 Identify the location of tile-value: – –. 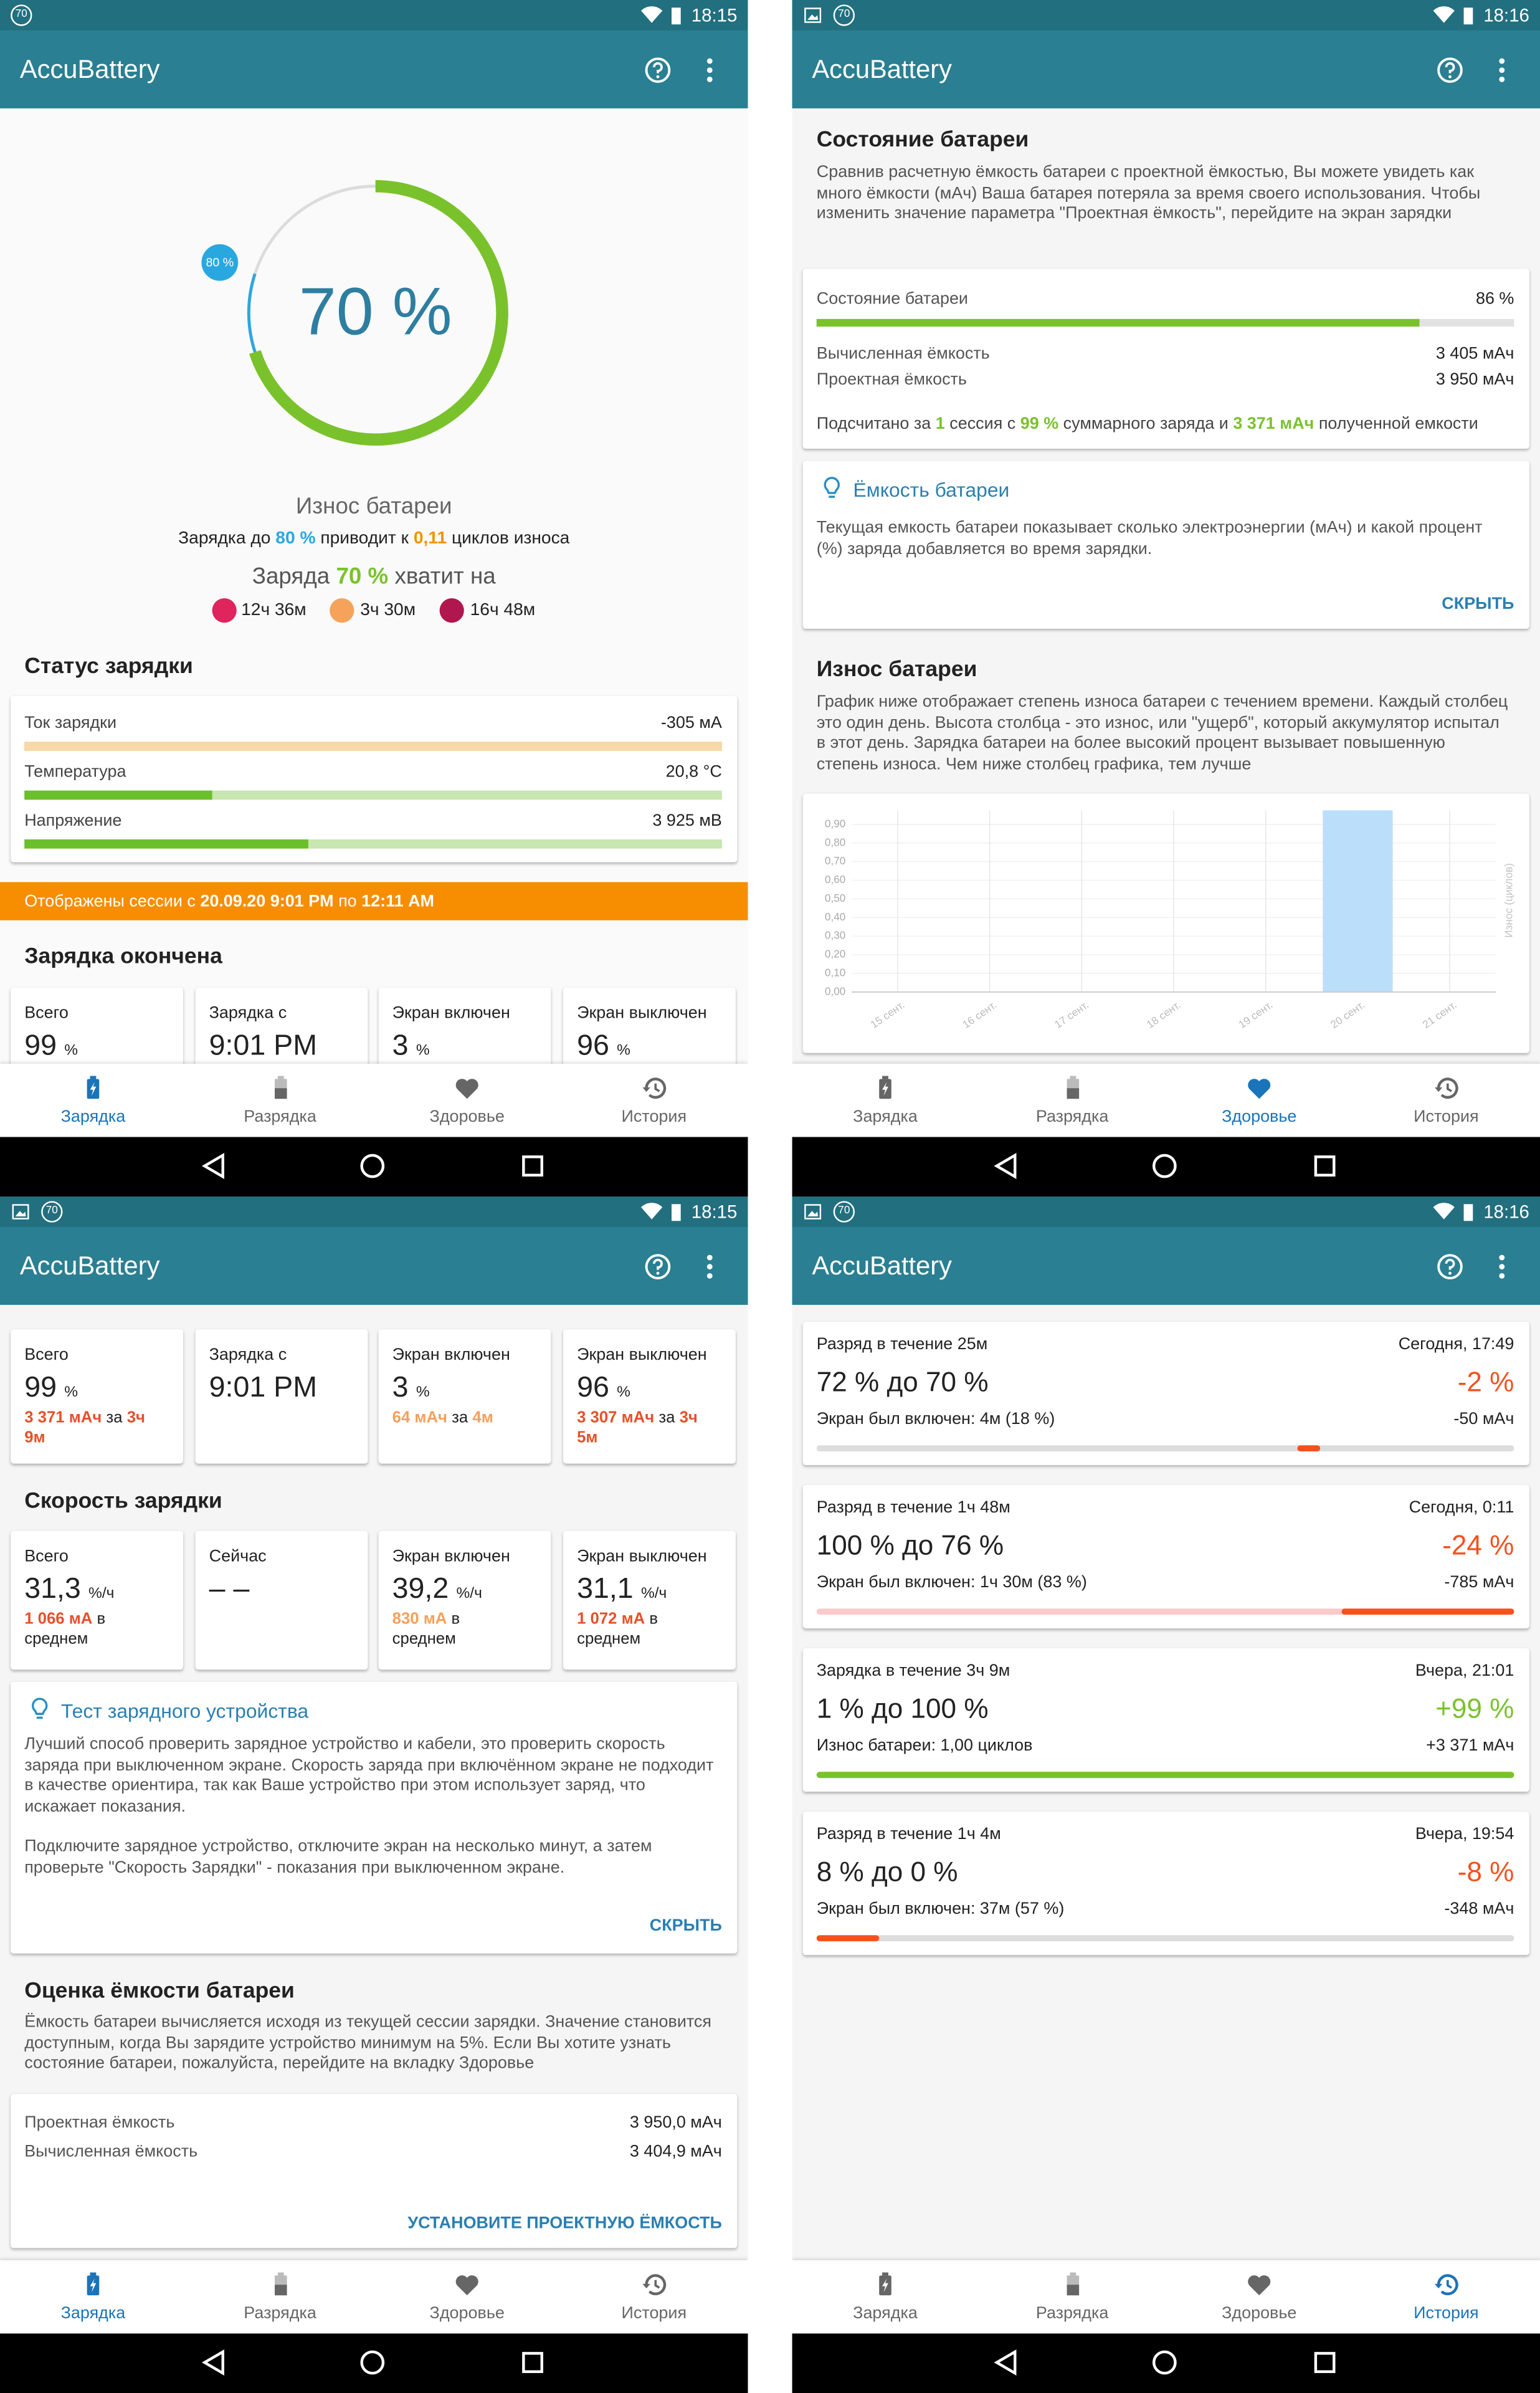
(229, 1590).